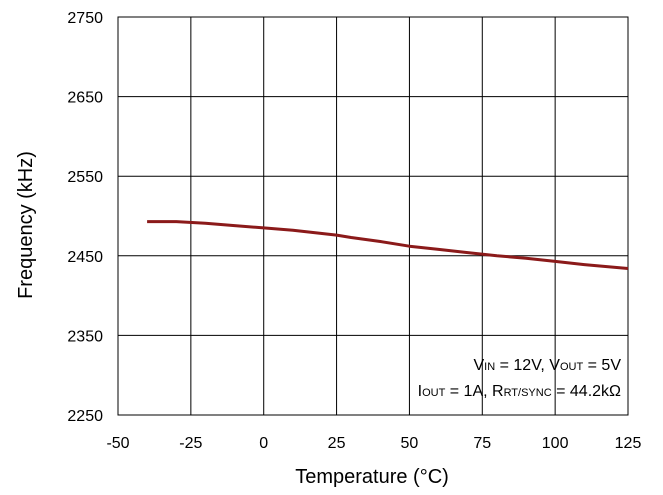 This screenshot has height=495, width=663. I want to click on x-tick-label: -25, so click(190, 443).